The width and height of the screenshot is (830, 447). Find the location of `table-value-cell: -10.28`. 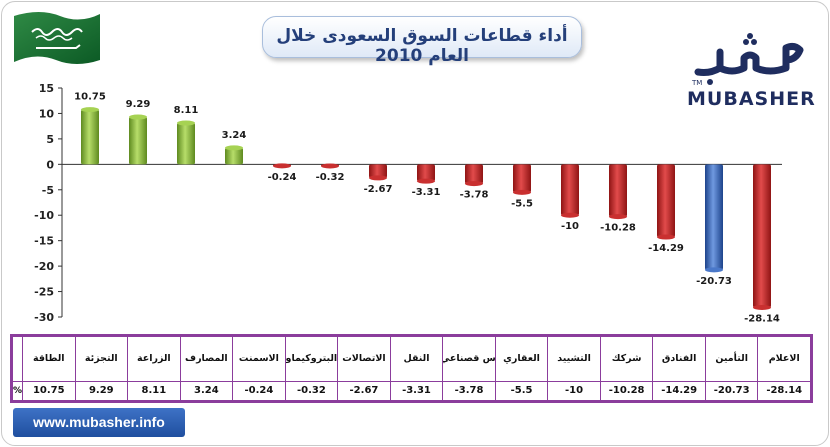

table-value-cell: -10.28 is located at coordinates (626, 391).